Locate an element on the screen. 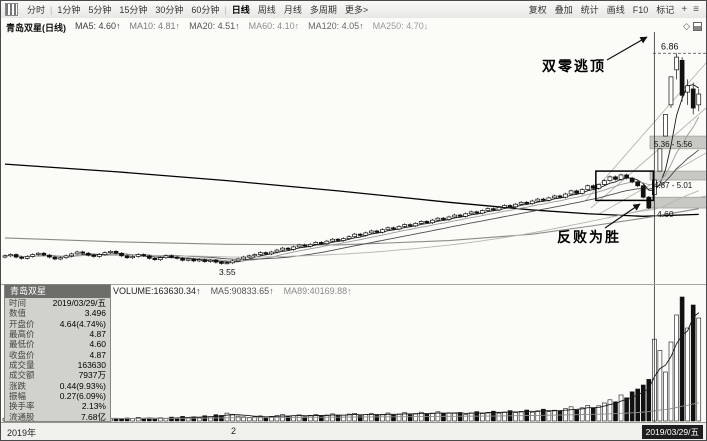 The image size is (707, 441). peak-price-label: 6.86 is located at coordinates (670, 46).